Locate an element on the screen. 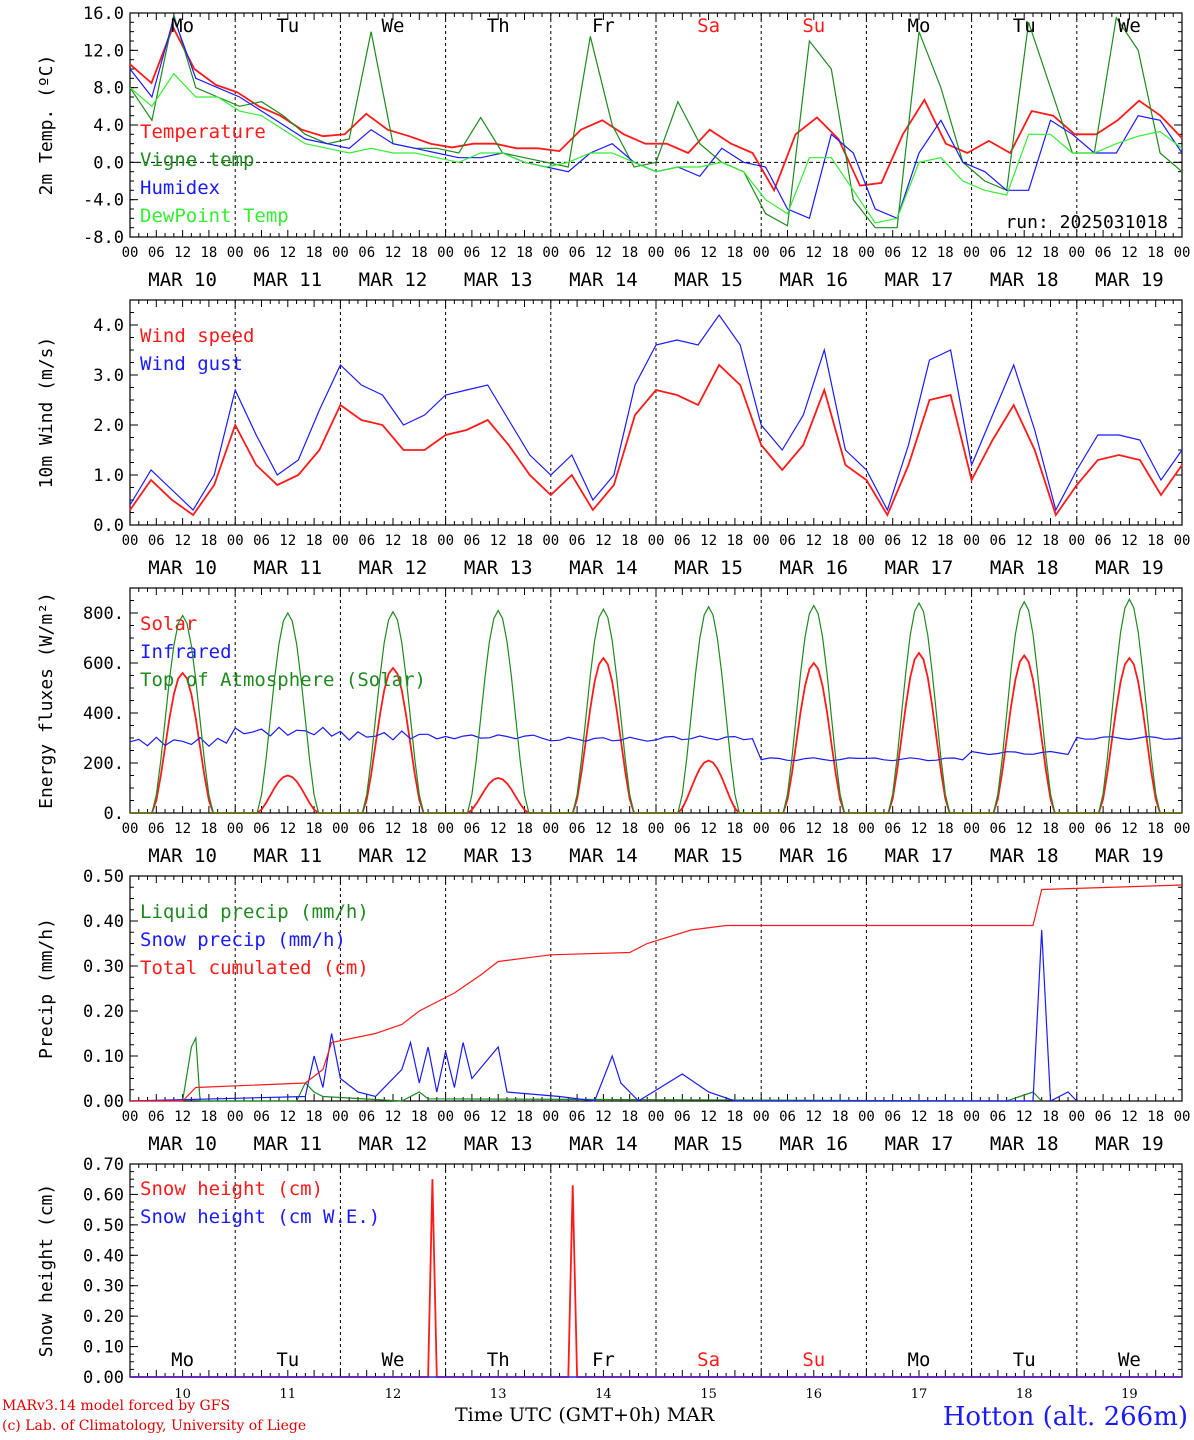  legend-entry: Snow precip (mm/h) is located at coordinates (243, 940).